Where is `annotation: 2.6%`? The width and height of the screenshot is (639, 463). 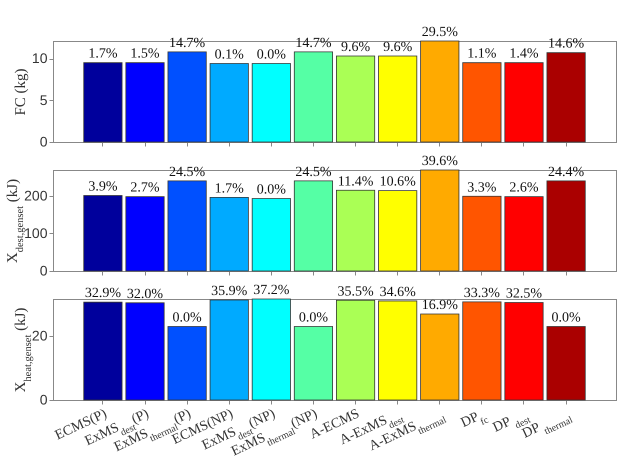 annotation: 2.6% is located at coordinates (524, 188).